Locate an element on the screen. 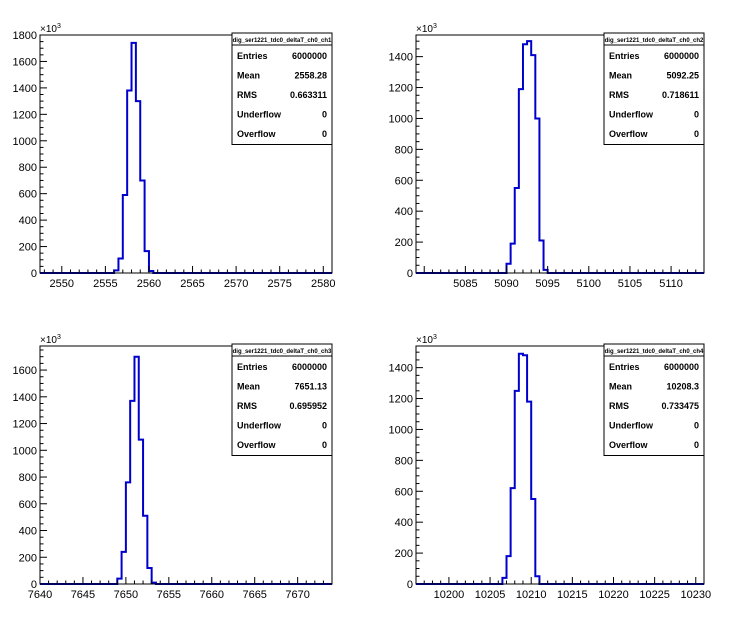 The width and height of the screenshot is (746, 622). histogram-title: dig_ser1221_tdc0_deltaT_ch0_ch4 is located at coordinates (654, 352).